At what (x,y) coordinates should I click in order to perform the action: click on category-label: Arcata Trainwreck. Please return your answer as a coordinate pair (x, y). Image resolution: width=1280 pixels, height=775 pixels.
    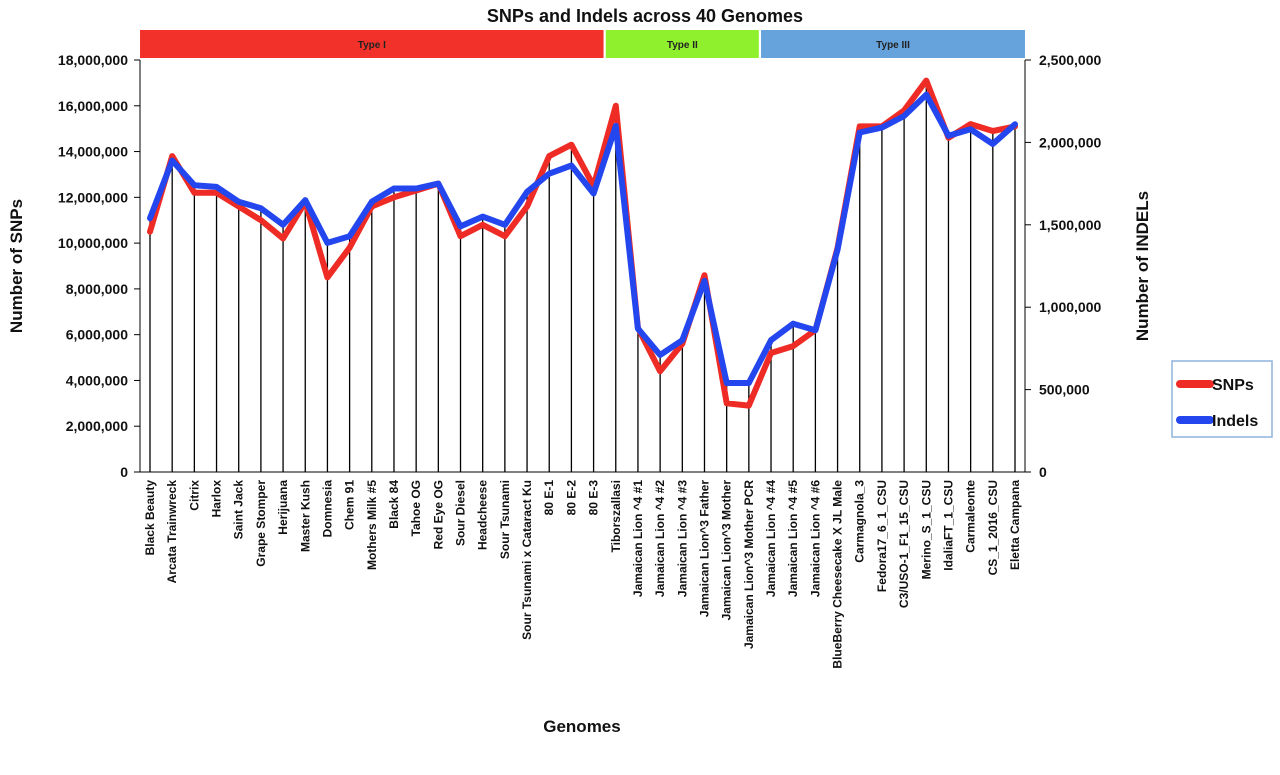
    Looking at the image, I should click on (172, 532).